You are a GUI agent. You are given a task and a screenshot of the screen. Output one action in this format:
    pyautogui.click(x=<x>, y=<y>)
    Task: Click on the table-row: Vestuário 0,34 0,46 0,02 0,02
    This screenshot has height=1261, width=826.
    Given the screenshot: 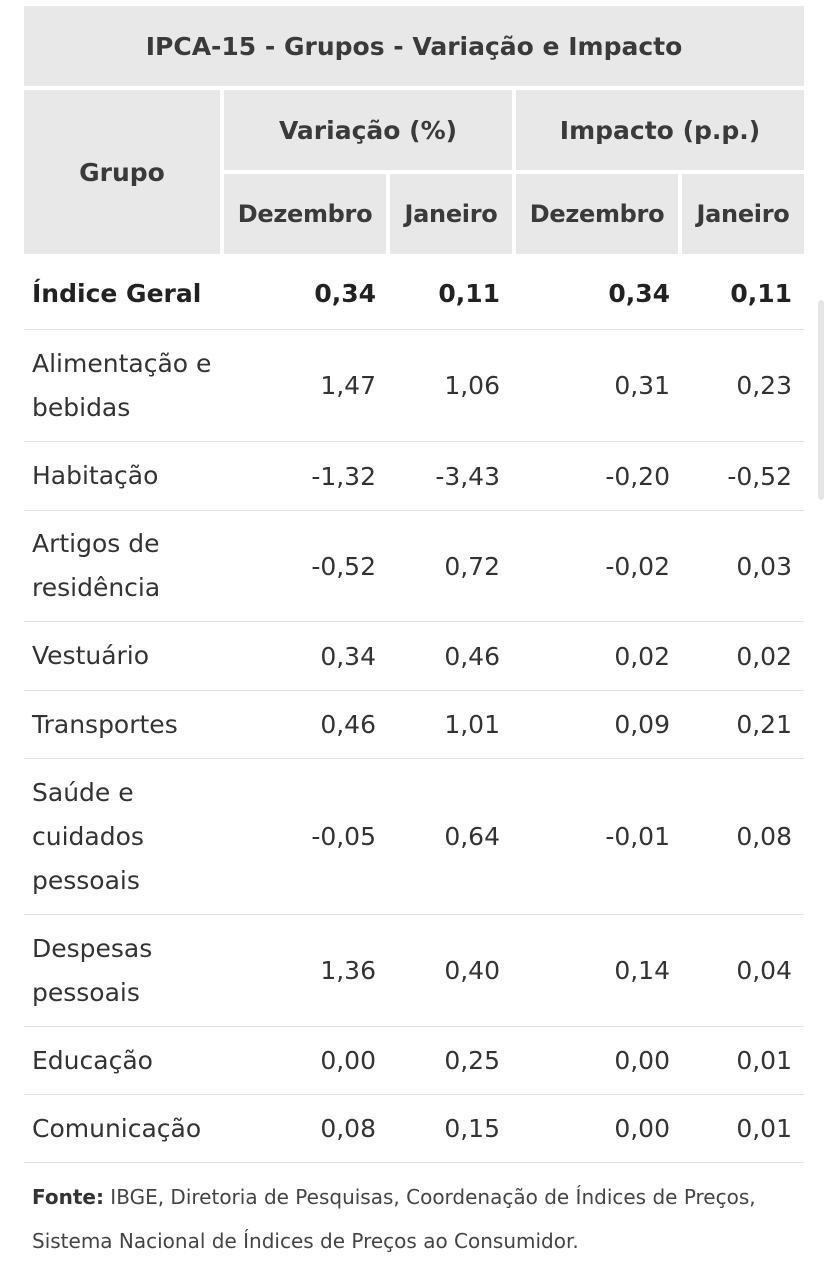 What is the action you would take?
    pyautogui.click(x=414, y=656)
    